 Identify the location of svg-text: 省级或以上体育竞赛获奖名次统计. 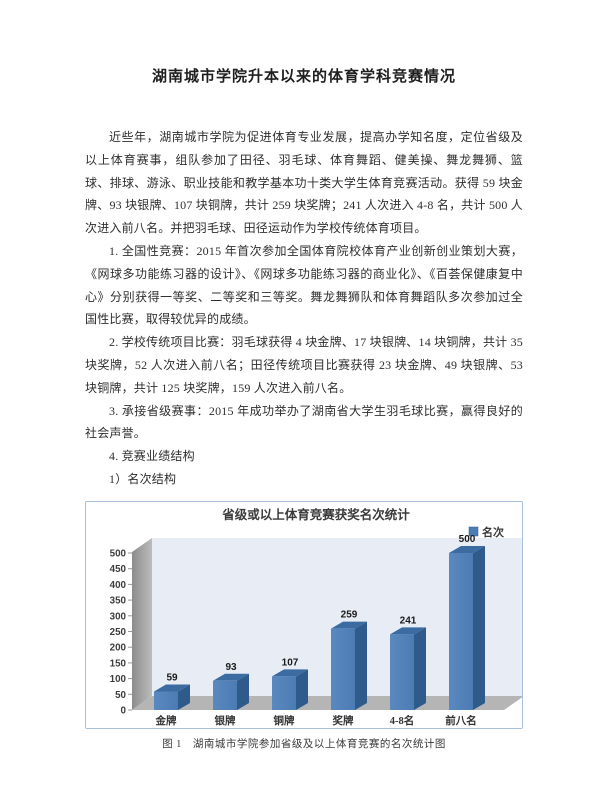
(315, 514).